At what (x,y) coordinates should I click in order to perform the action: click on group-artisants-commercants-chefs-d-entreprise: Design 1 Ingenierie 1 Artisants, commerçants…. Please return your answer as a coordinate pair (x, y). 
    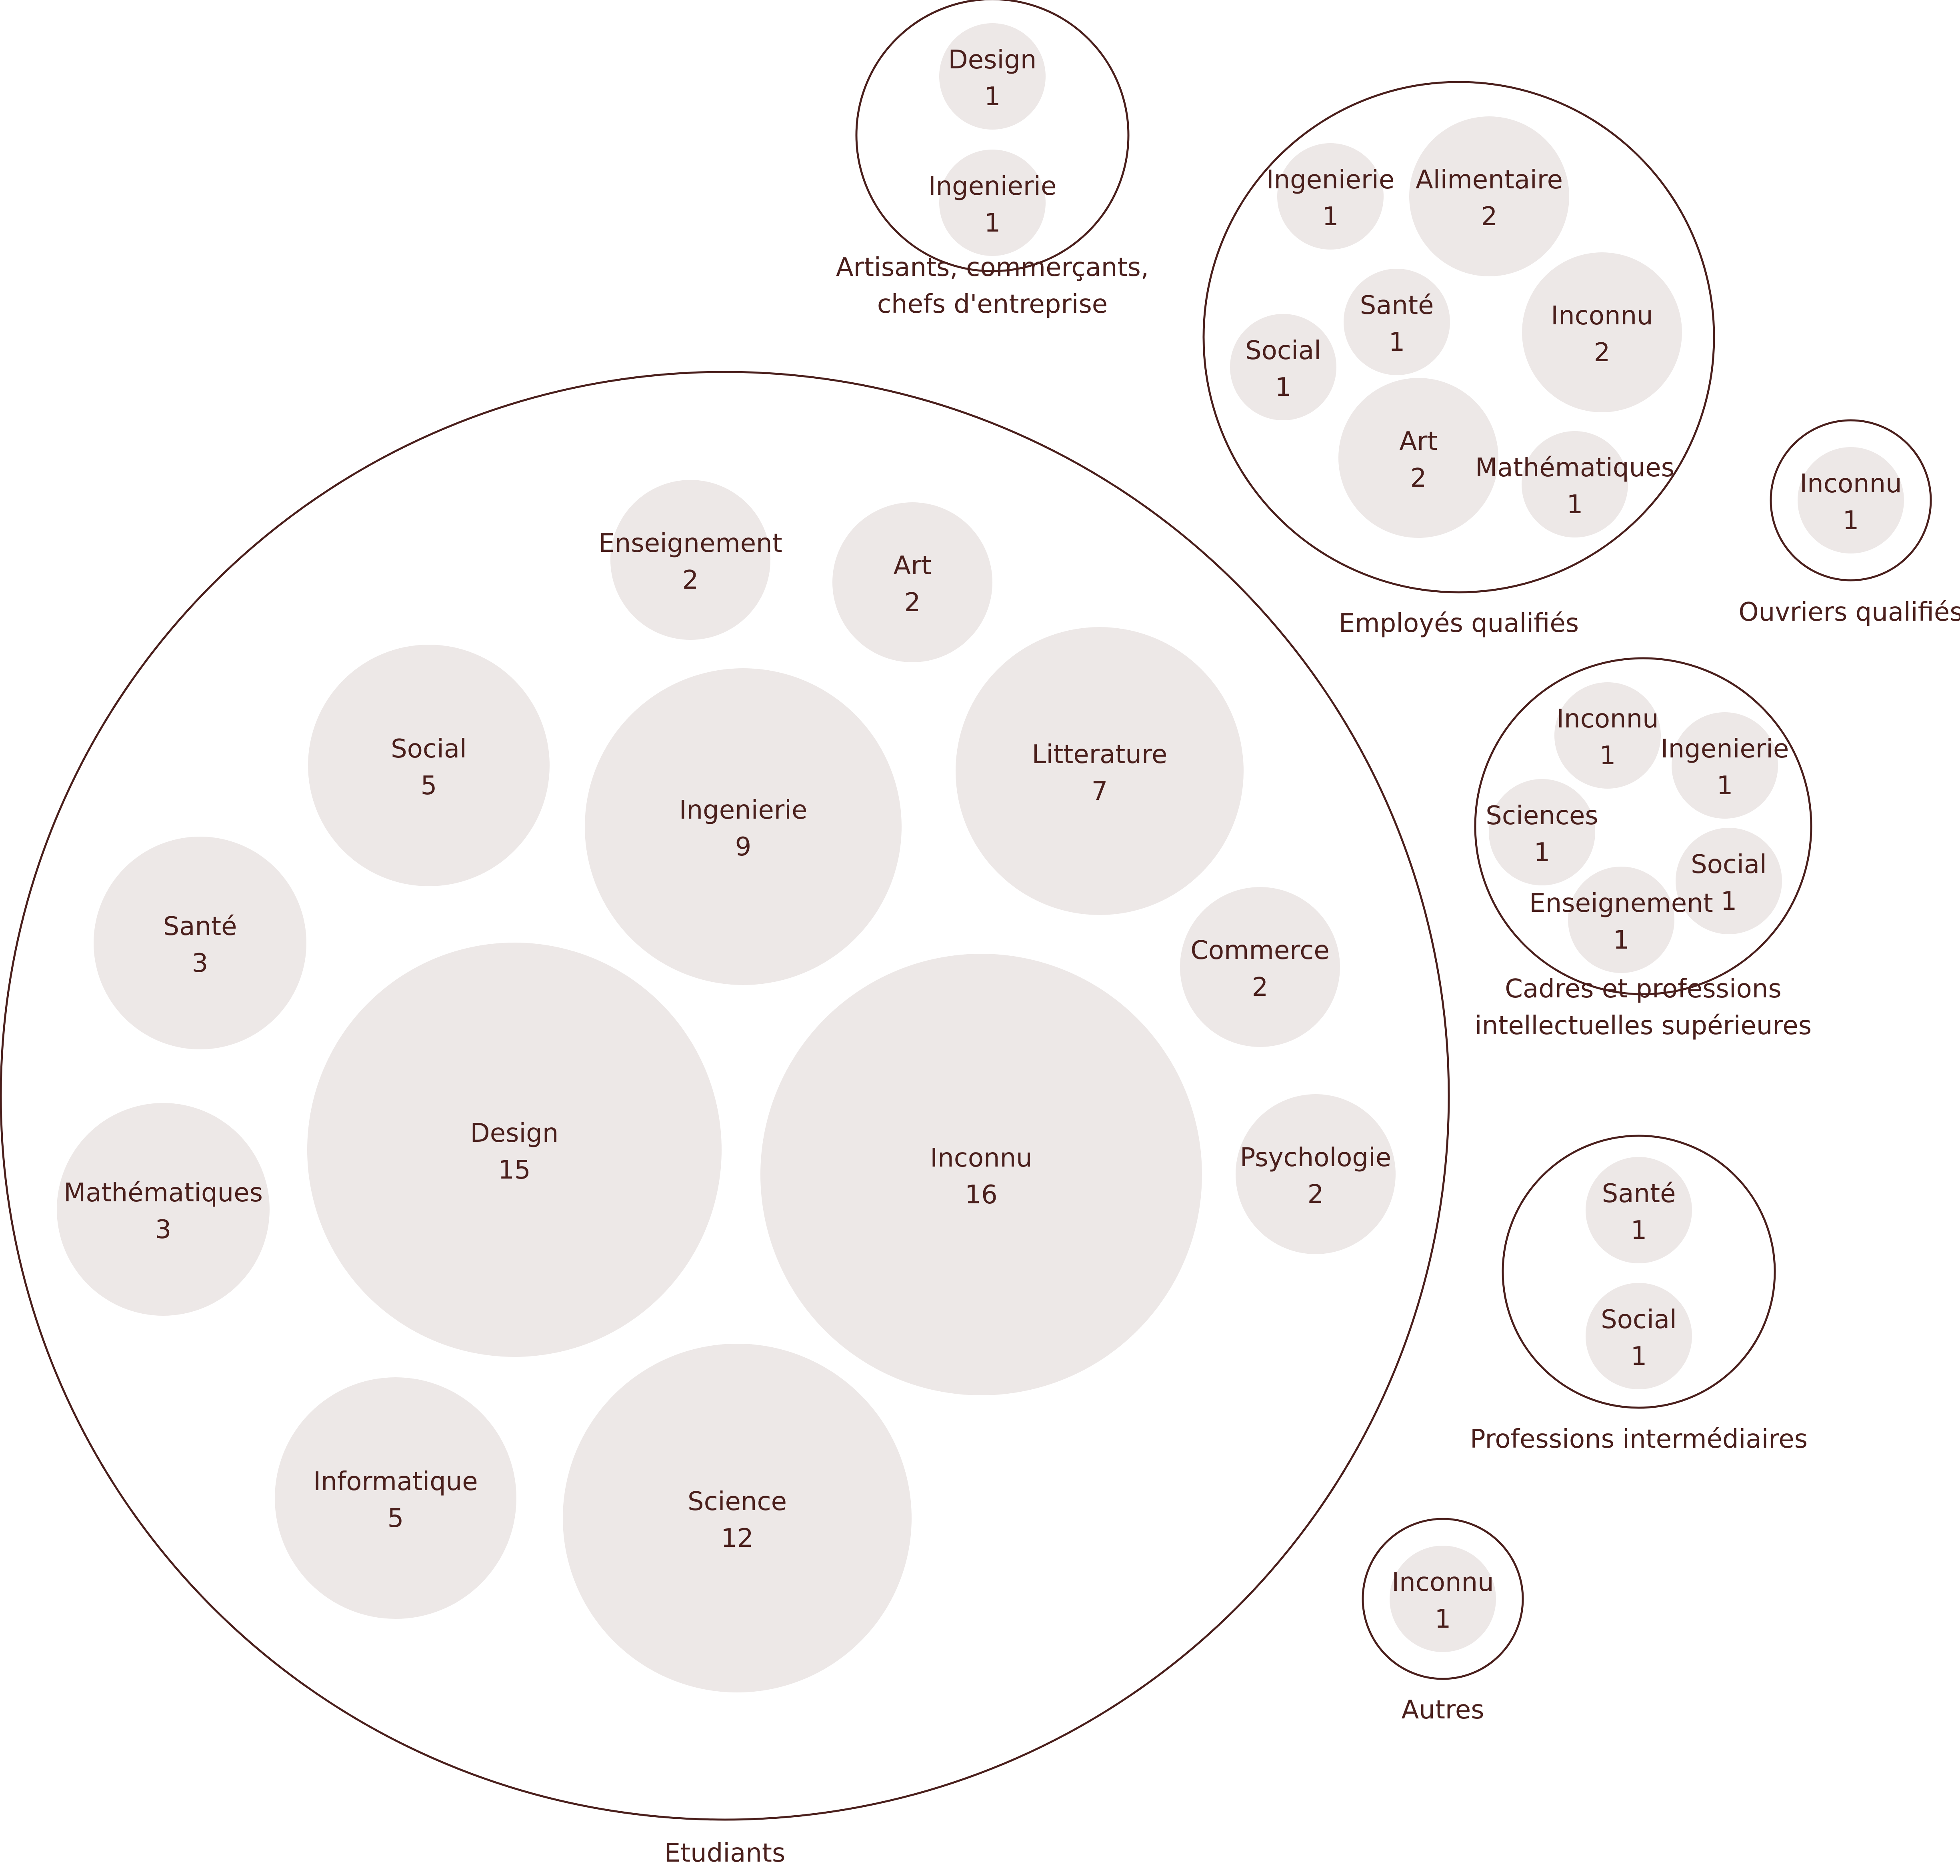
    Looking at the image, I should click on (992, 159).